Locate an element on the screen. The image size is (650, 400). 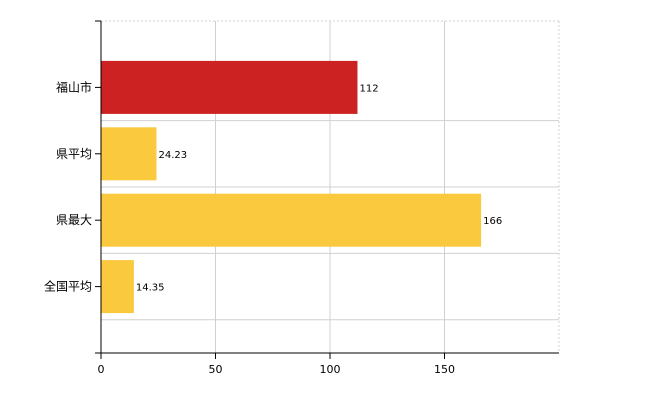
data-label: 24.23 is located at coordinates (172, 155).